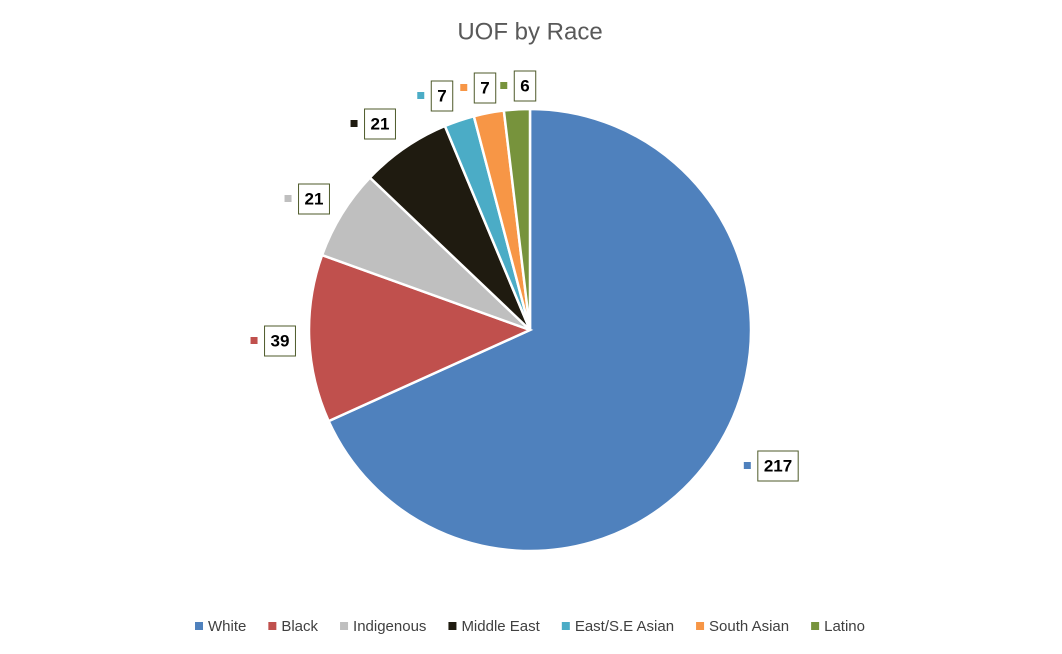 This screenshot has width=1062, height=654. Describe the element at coordinates (749, 626) in the screenshot. I see `legend-label: South Asian` at that location.